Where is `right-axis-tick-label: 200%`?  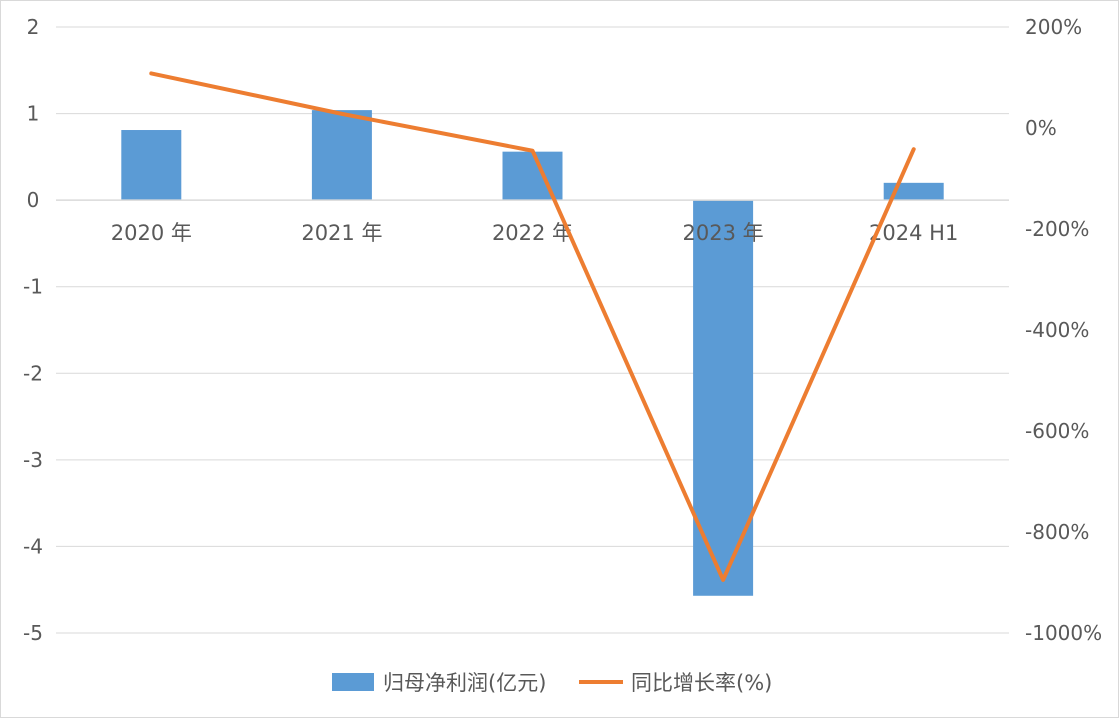 right-axis-tick-label: 200% is located at coordinates (1053, 27).